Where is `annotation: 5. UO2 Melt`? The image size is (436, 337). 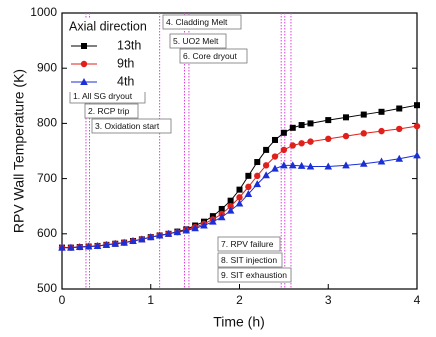
annotation: 5. UO2 Melt is located at coordinates (196, 41).